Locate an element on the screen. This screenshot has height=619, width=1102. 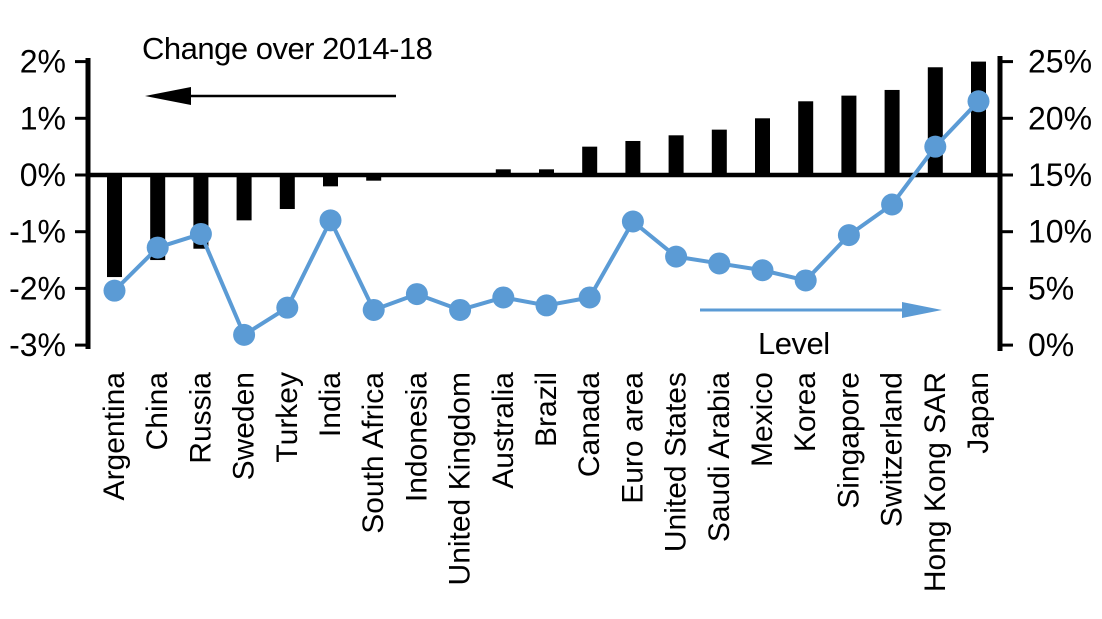
bar-argentina is located at coordinates (114, 226).